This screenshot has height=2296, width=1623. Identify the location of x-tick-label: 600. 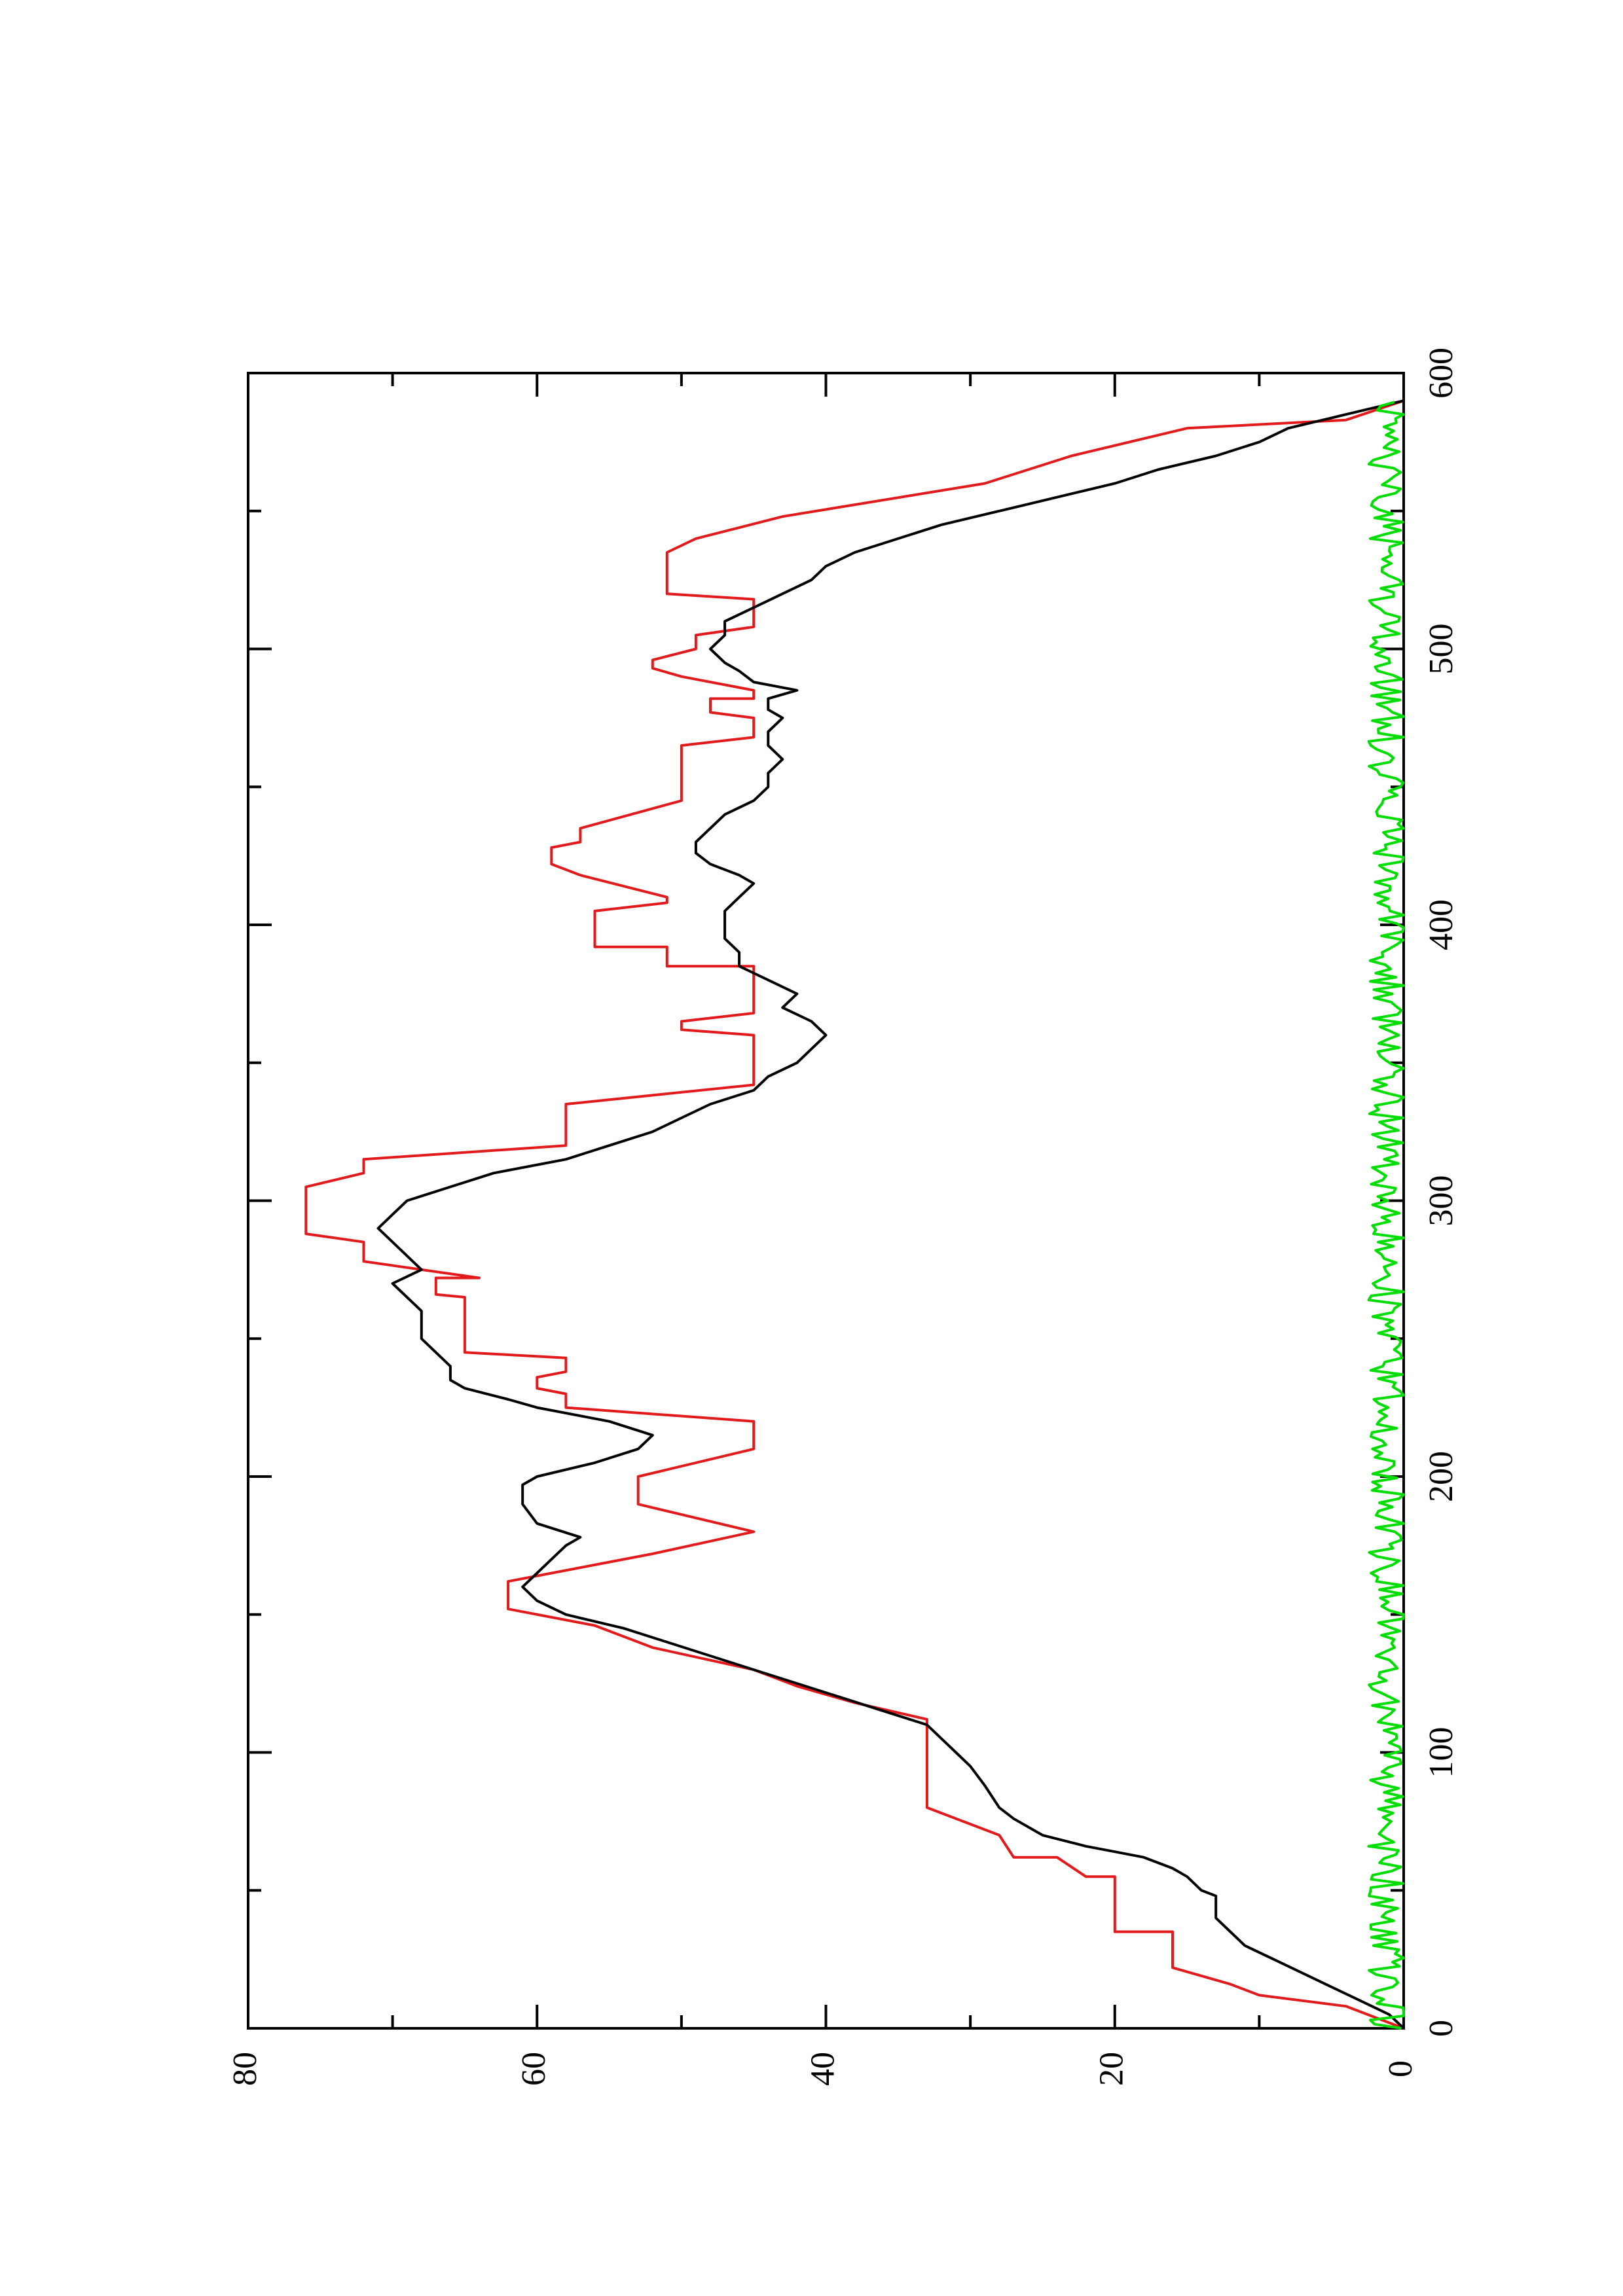
(1441, 373).